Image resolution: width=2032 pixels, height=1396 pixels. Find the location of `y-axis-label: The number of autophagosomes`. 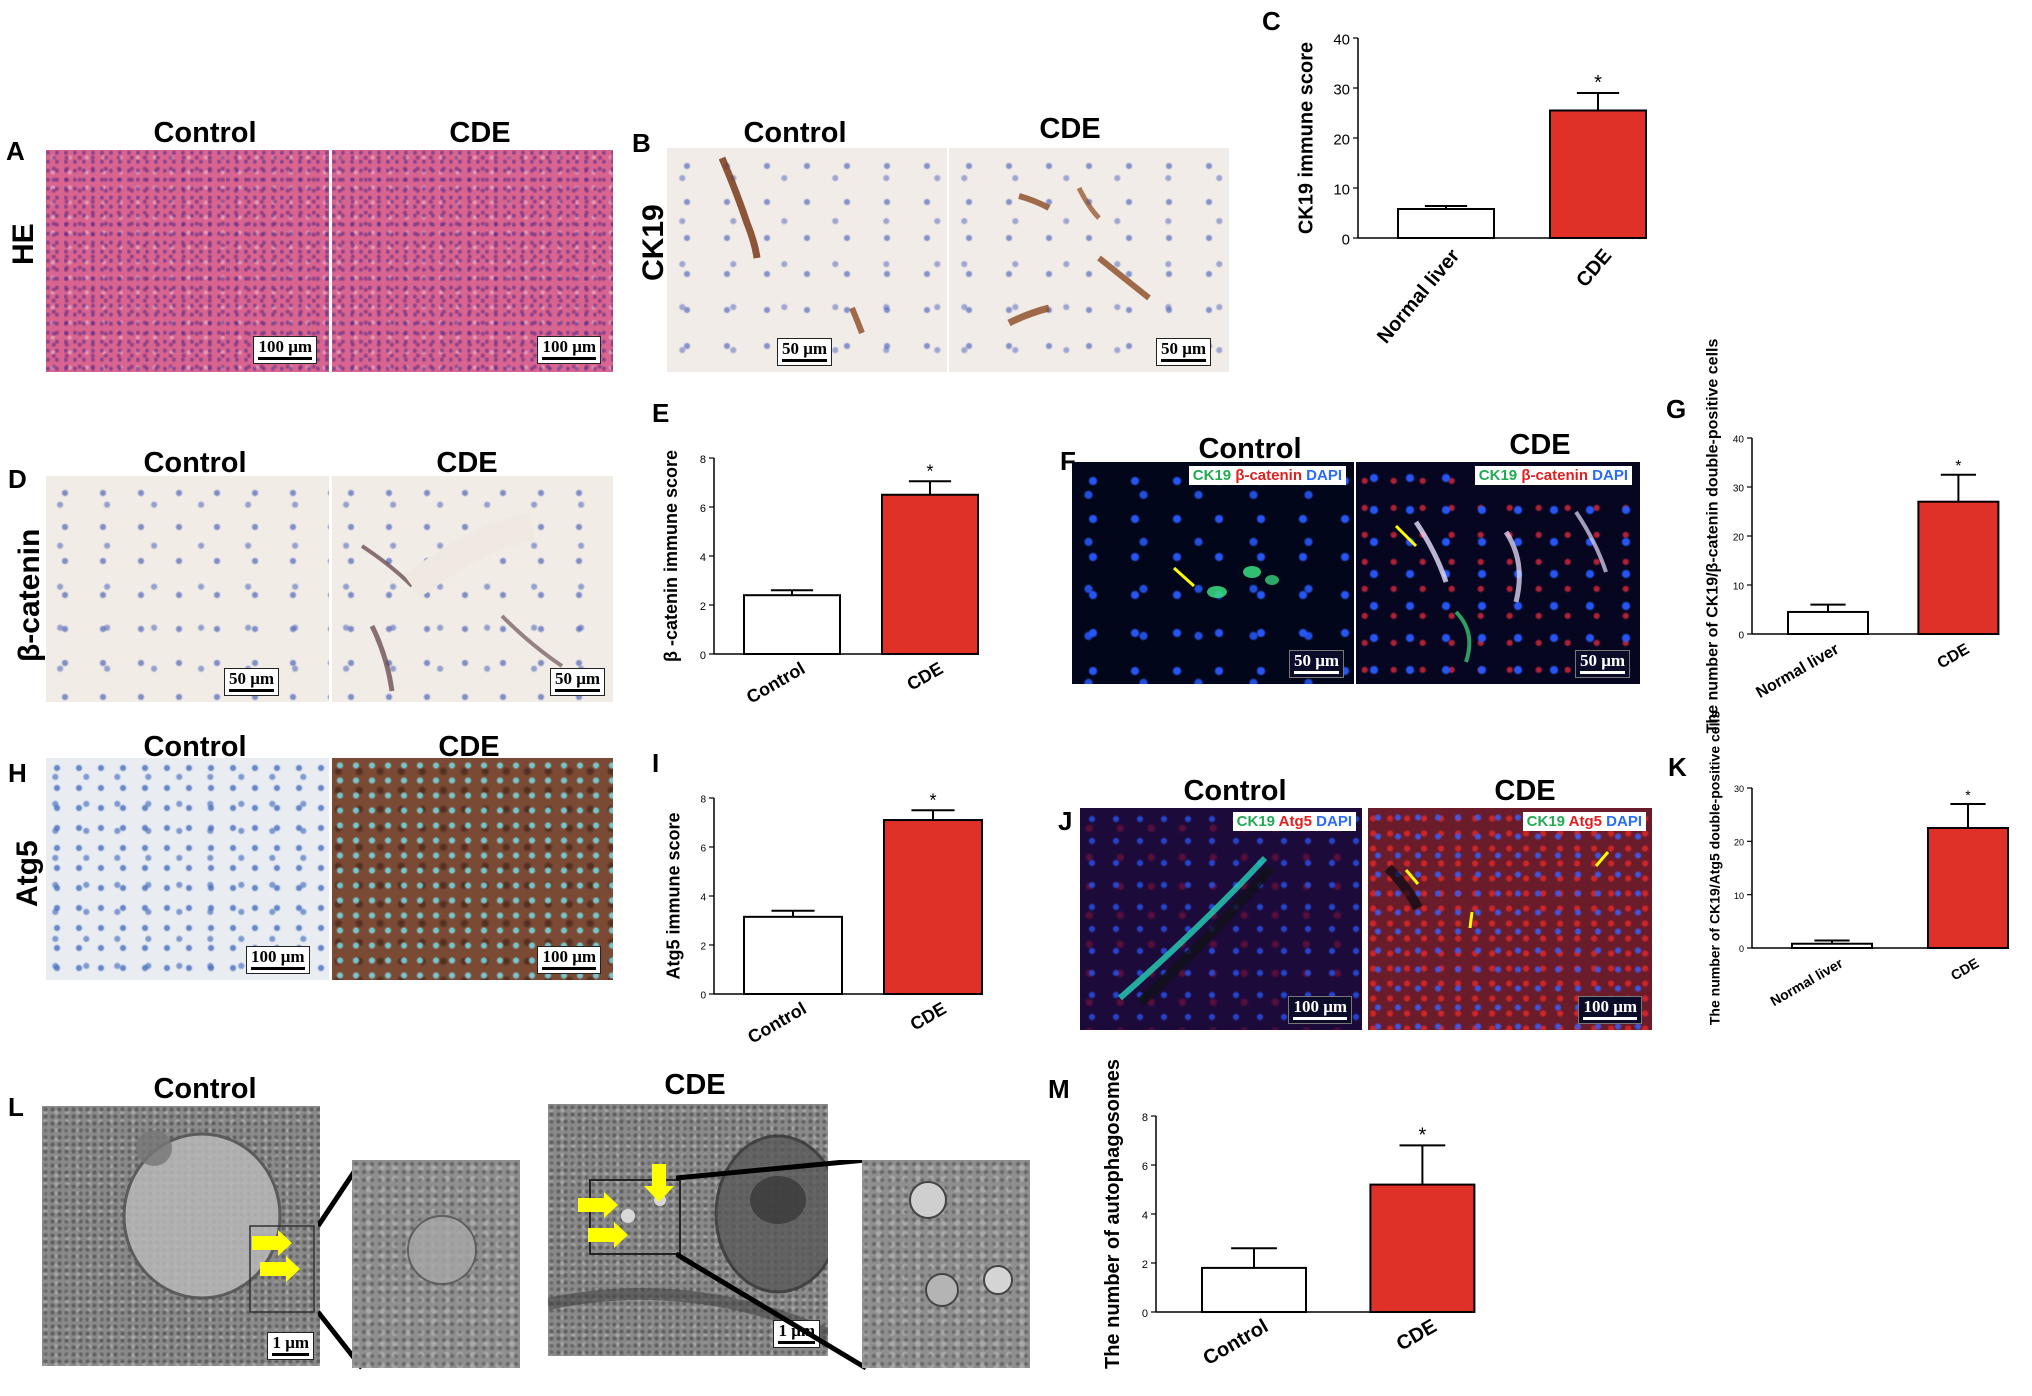

y-axis-label: The number of autophagosomes is located at coordinates (1113, 1214).